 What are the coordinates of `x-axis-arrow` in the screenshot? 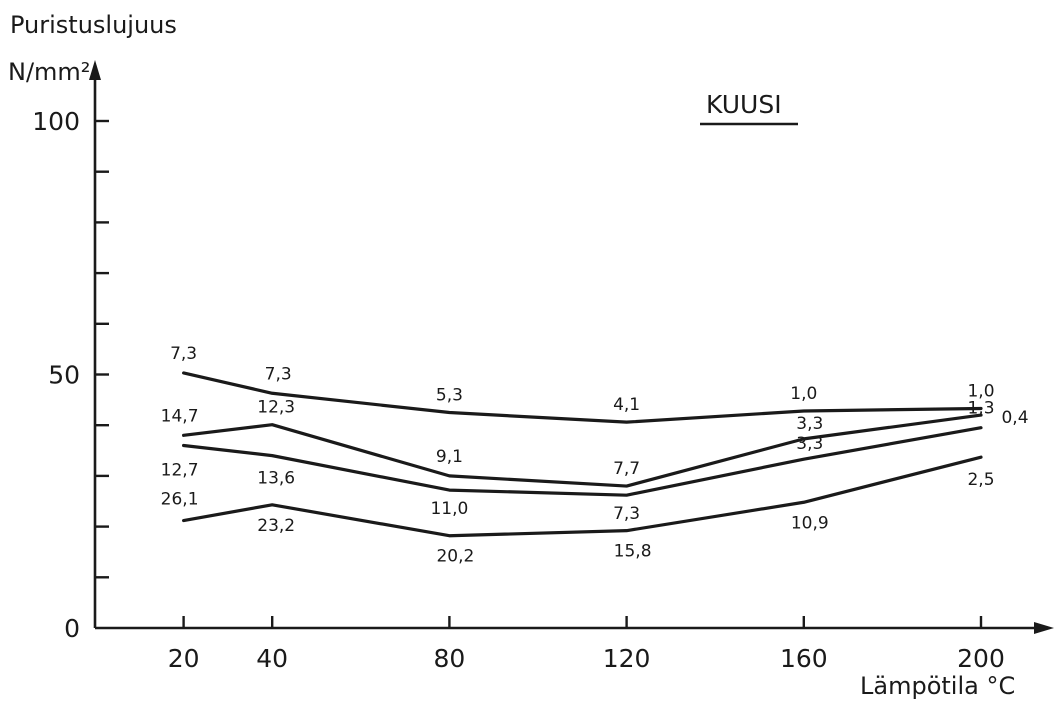 It's located at (1044, 628).